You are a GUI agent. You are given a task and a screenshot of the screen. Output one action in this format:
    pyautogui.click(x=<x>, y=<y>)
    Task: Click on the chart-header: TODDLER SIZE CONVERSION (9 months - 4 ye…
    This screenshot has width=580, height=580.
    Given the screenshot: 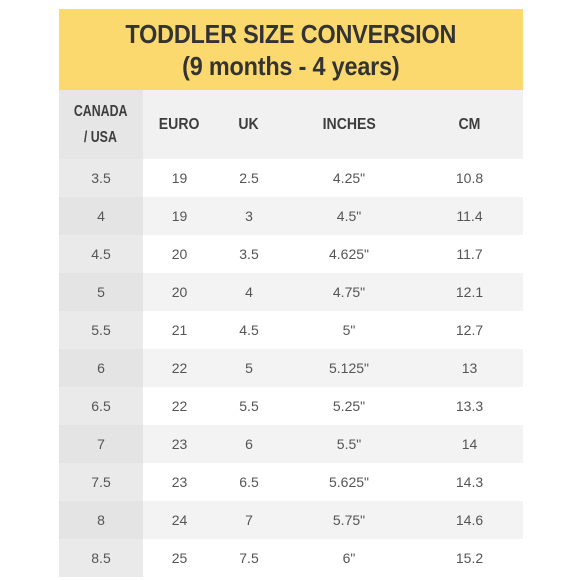 What is the action you would take?
    pyautogui.click(x=291, y=49)
    